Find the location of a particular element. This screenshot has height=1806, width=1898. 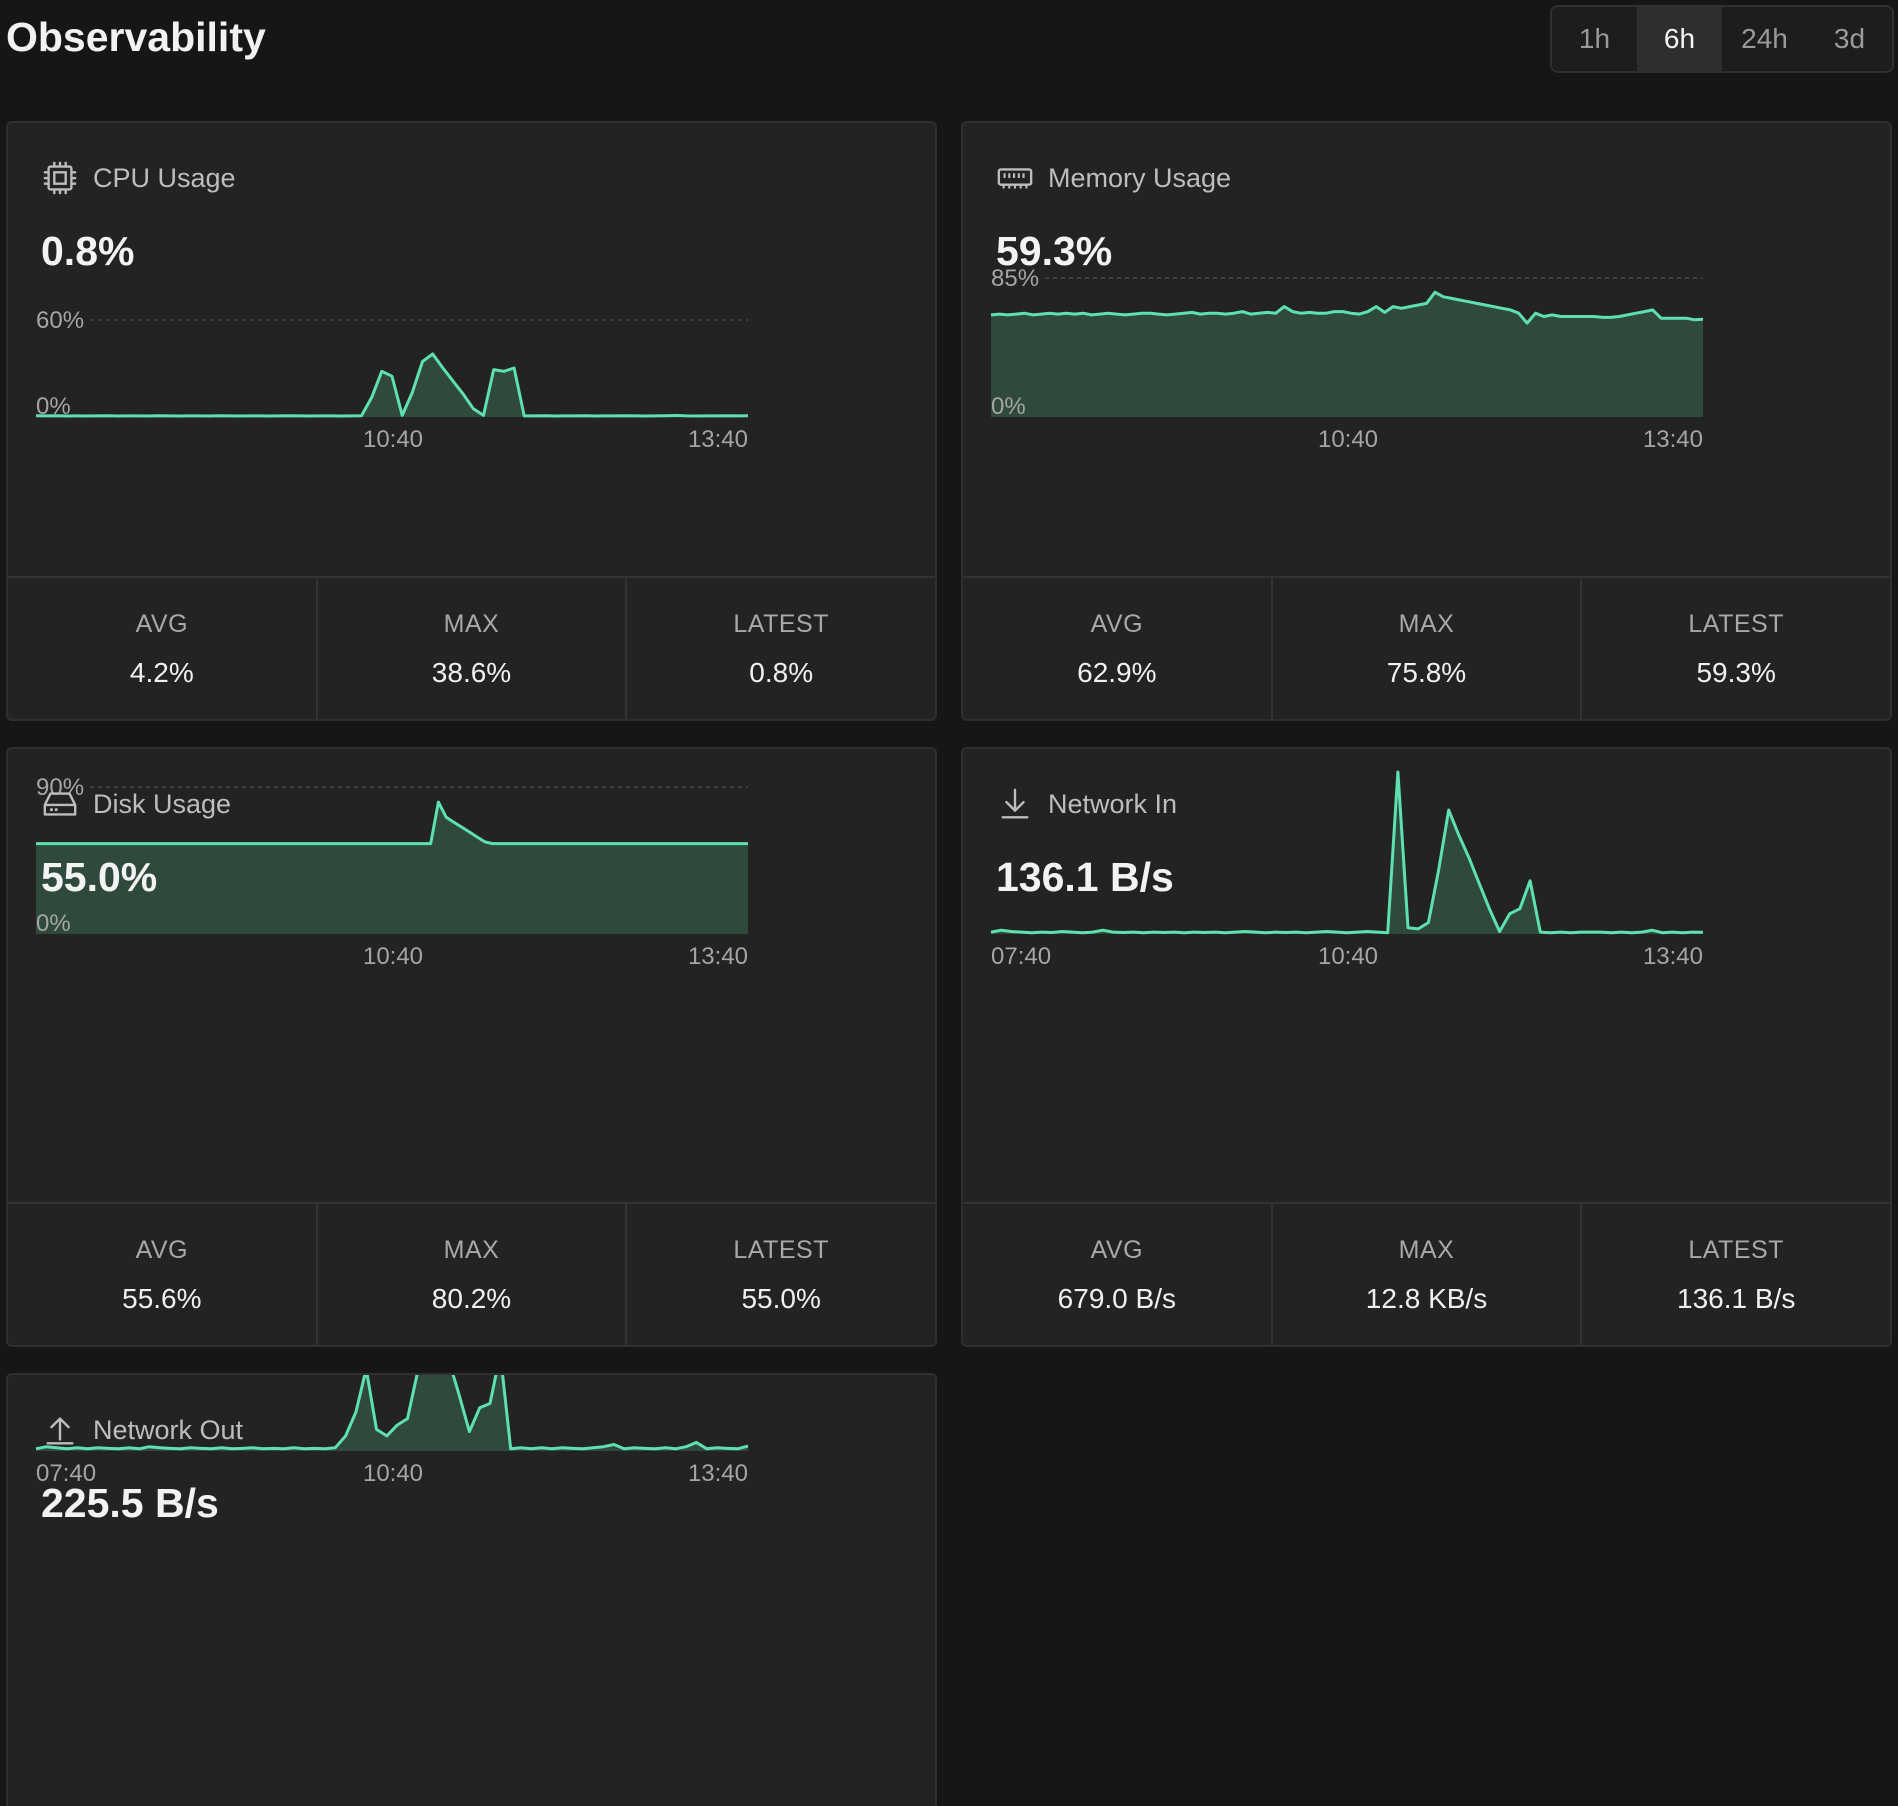

max-value: 75.8% is located at coordinates (1426, 672).